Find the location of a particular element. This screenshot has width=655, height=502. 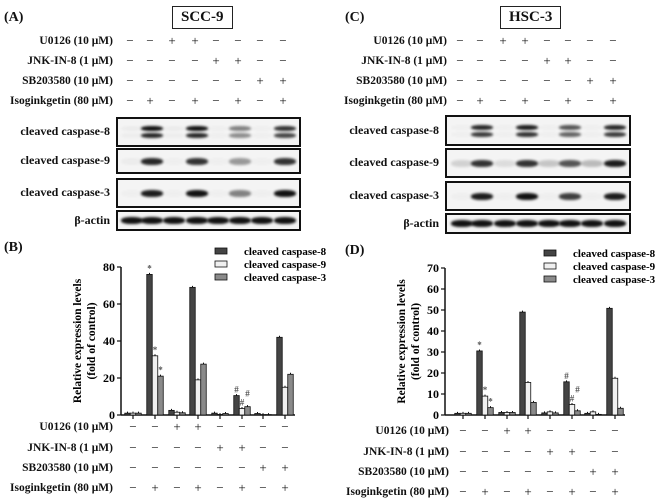

legend-label: cleaved caspase-8 is located at coordinates (285, 252).